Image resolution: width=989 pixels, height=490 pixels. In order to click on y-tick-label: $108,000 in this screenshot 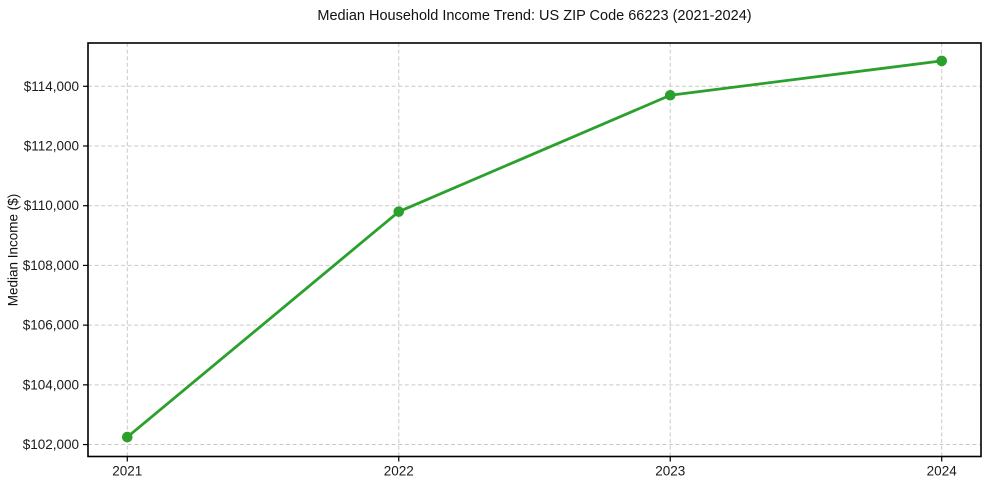, I will do `click(51, 265)`.